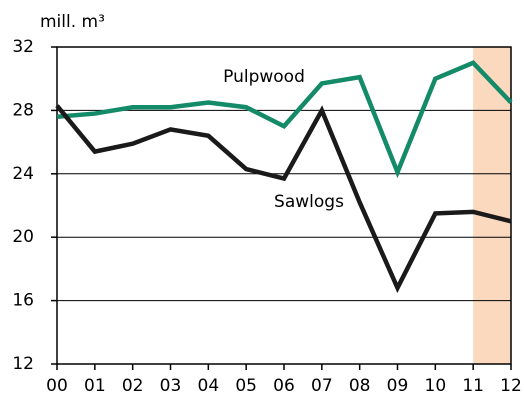  What do you see at coordinates (284, 386) in the screenshot?
I see `x-tick-label: 06` at bounding box center [284, 386].